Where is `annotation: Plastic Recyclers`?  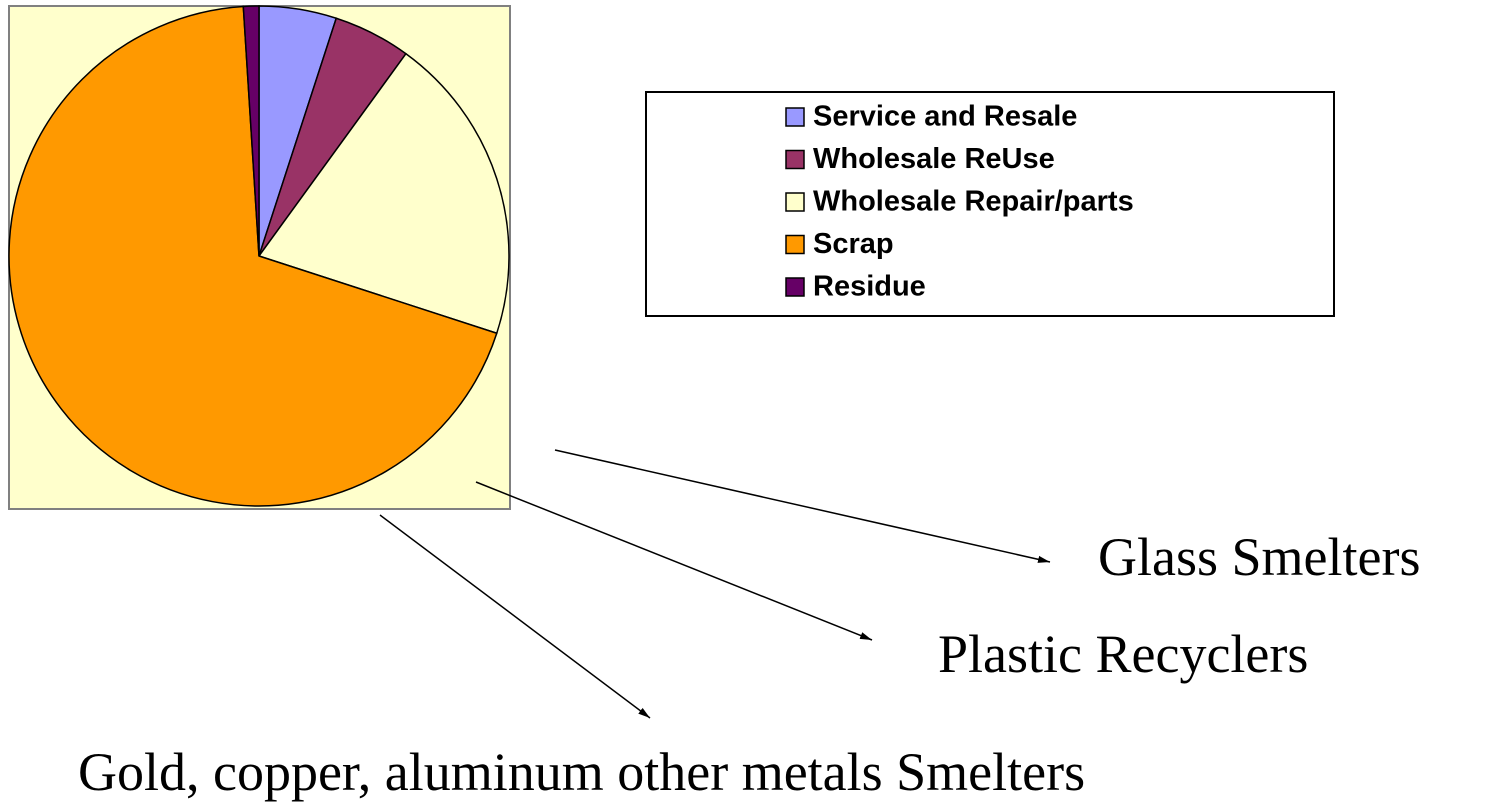 annotation: Plastic Recyclers is located at coordinates (1123, 654).